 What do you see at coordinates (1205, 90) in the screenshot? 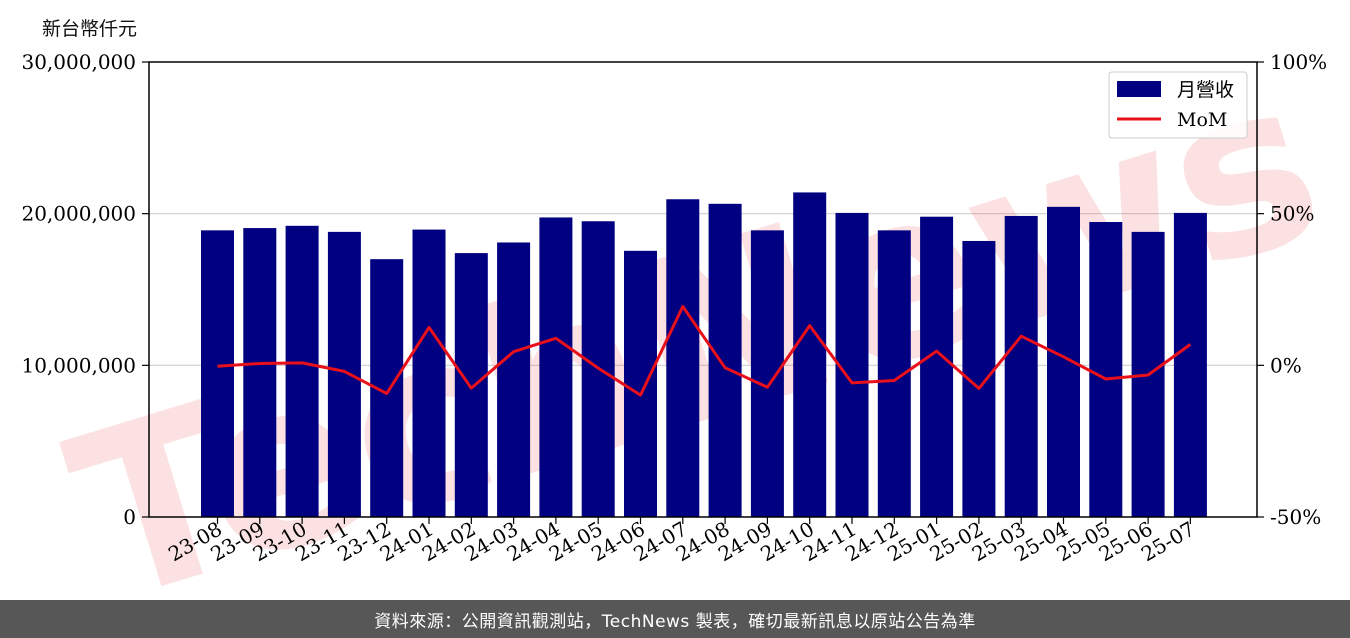
I see `legend-label-revenue: 月營收` at bounding box center [1205, 90].